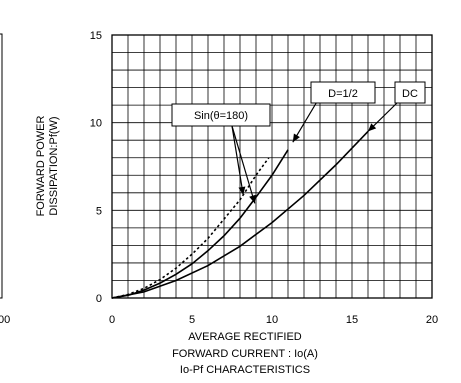 This screenshot has width=461, height=383. I want to click on adjacent-chart-frame-edge, so click(1, 166).